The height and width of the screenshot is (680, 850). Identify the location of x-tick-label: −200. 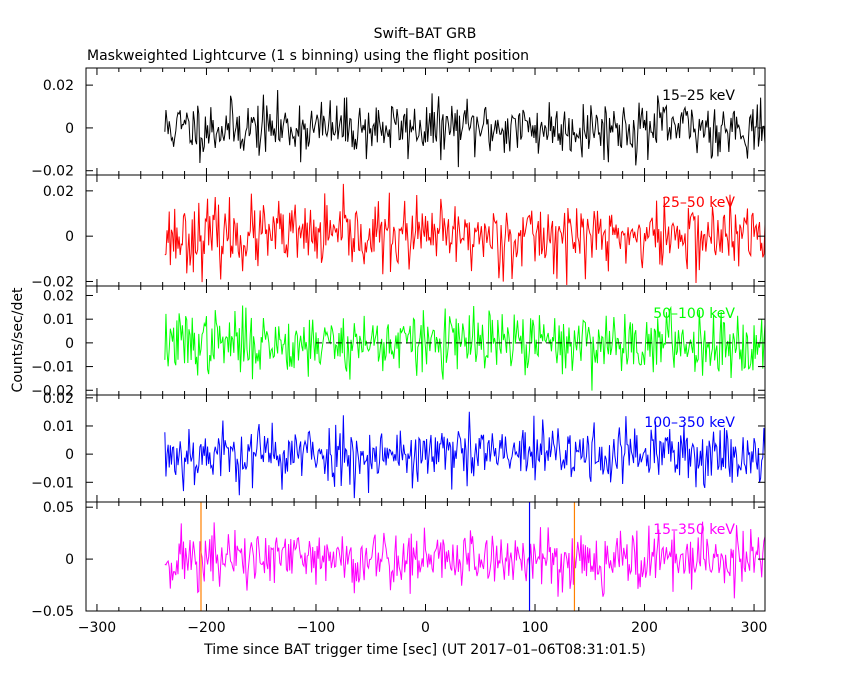
(206, 628).